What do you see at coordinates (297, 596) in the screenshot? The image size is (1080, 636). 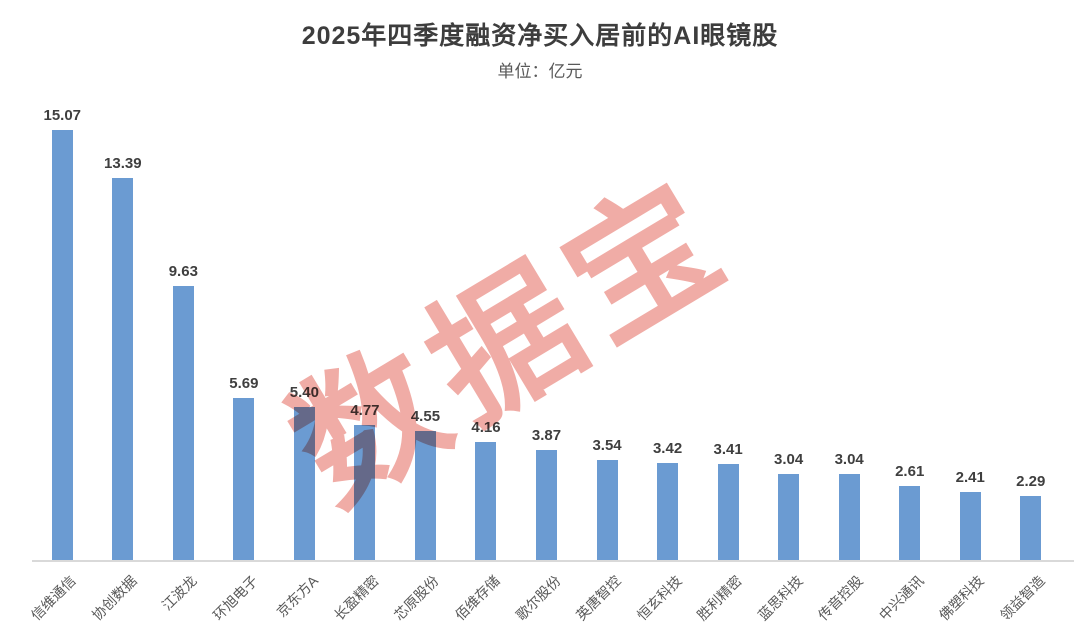 I see `x-axis-label: 京东方A` at bounding box center [297, 596].